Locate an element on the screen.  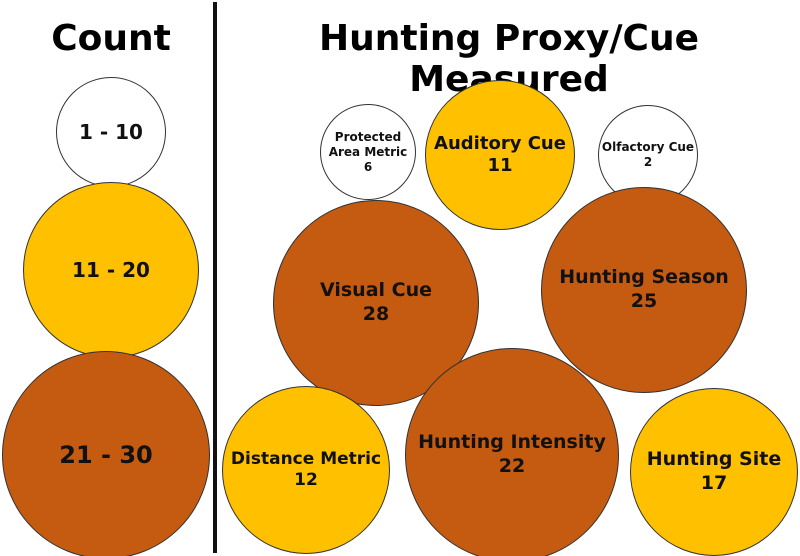
node-label: Distance Metric is located at coordinates (306, 458).